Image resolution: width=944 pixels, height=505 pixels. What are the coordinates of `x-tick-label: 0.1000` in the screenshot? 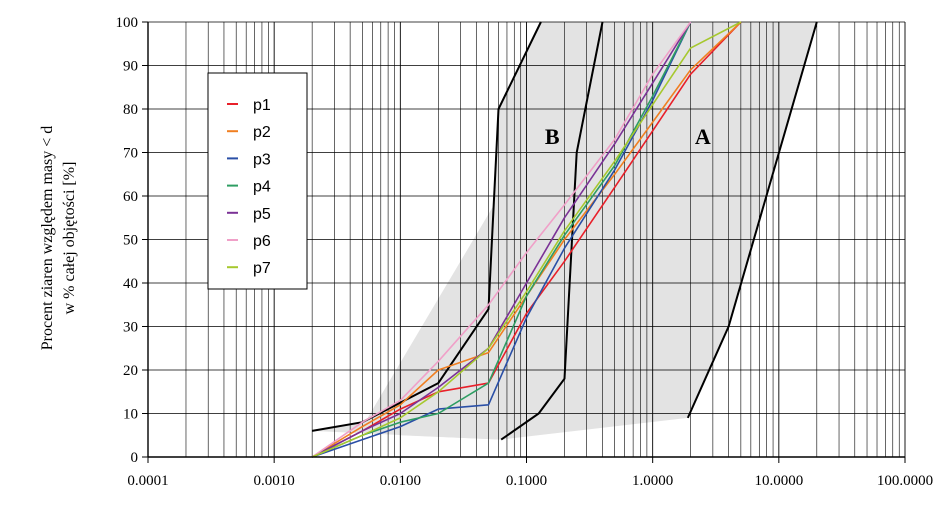 It's located at (526, 481).